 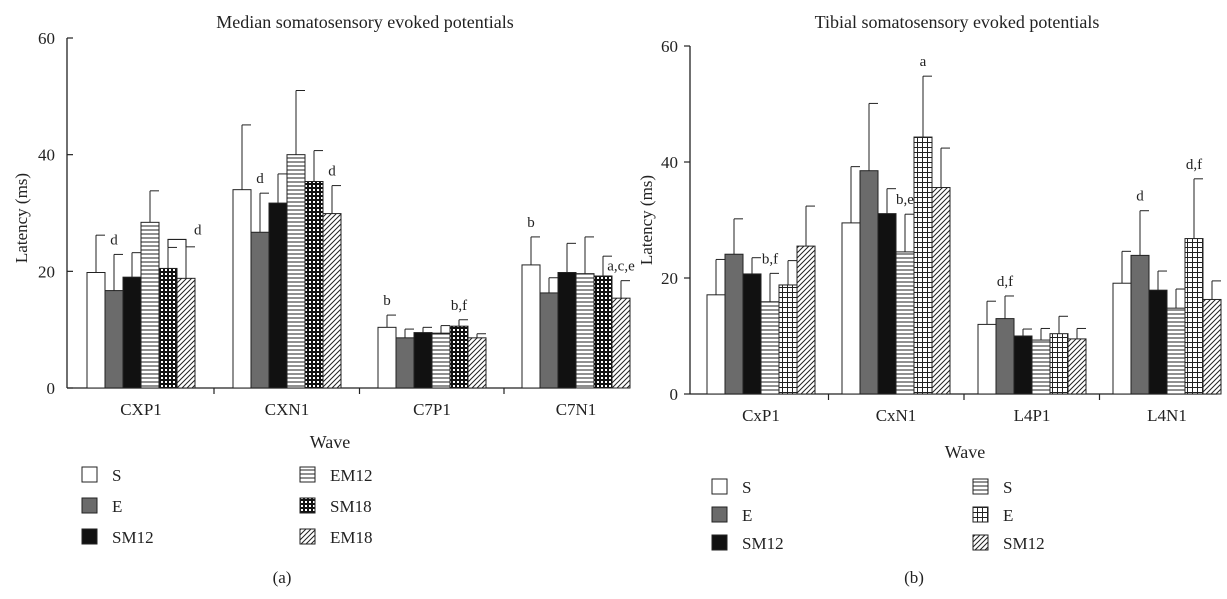 I want to click on x-tick-label: L4N1, so click(x=1167, y=415).